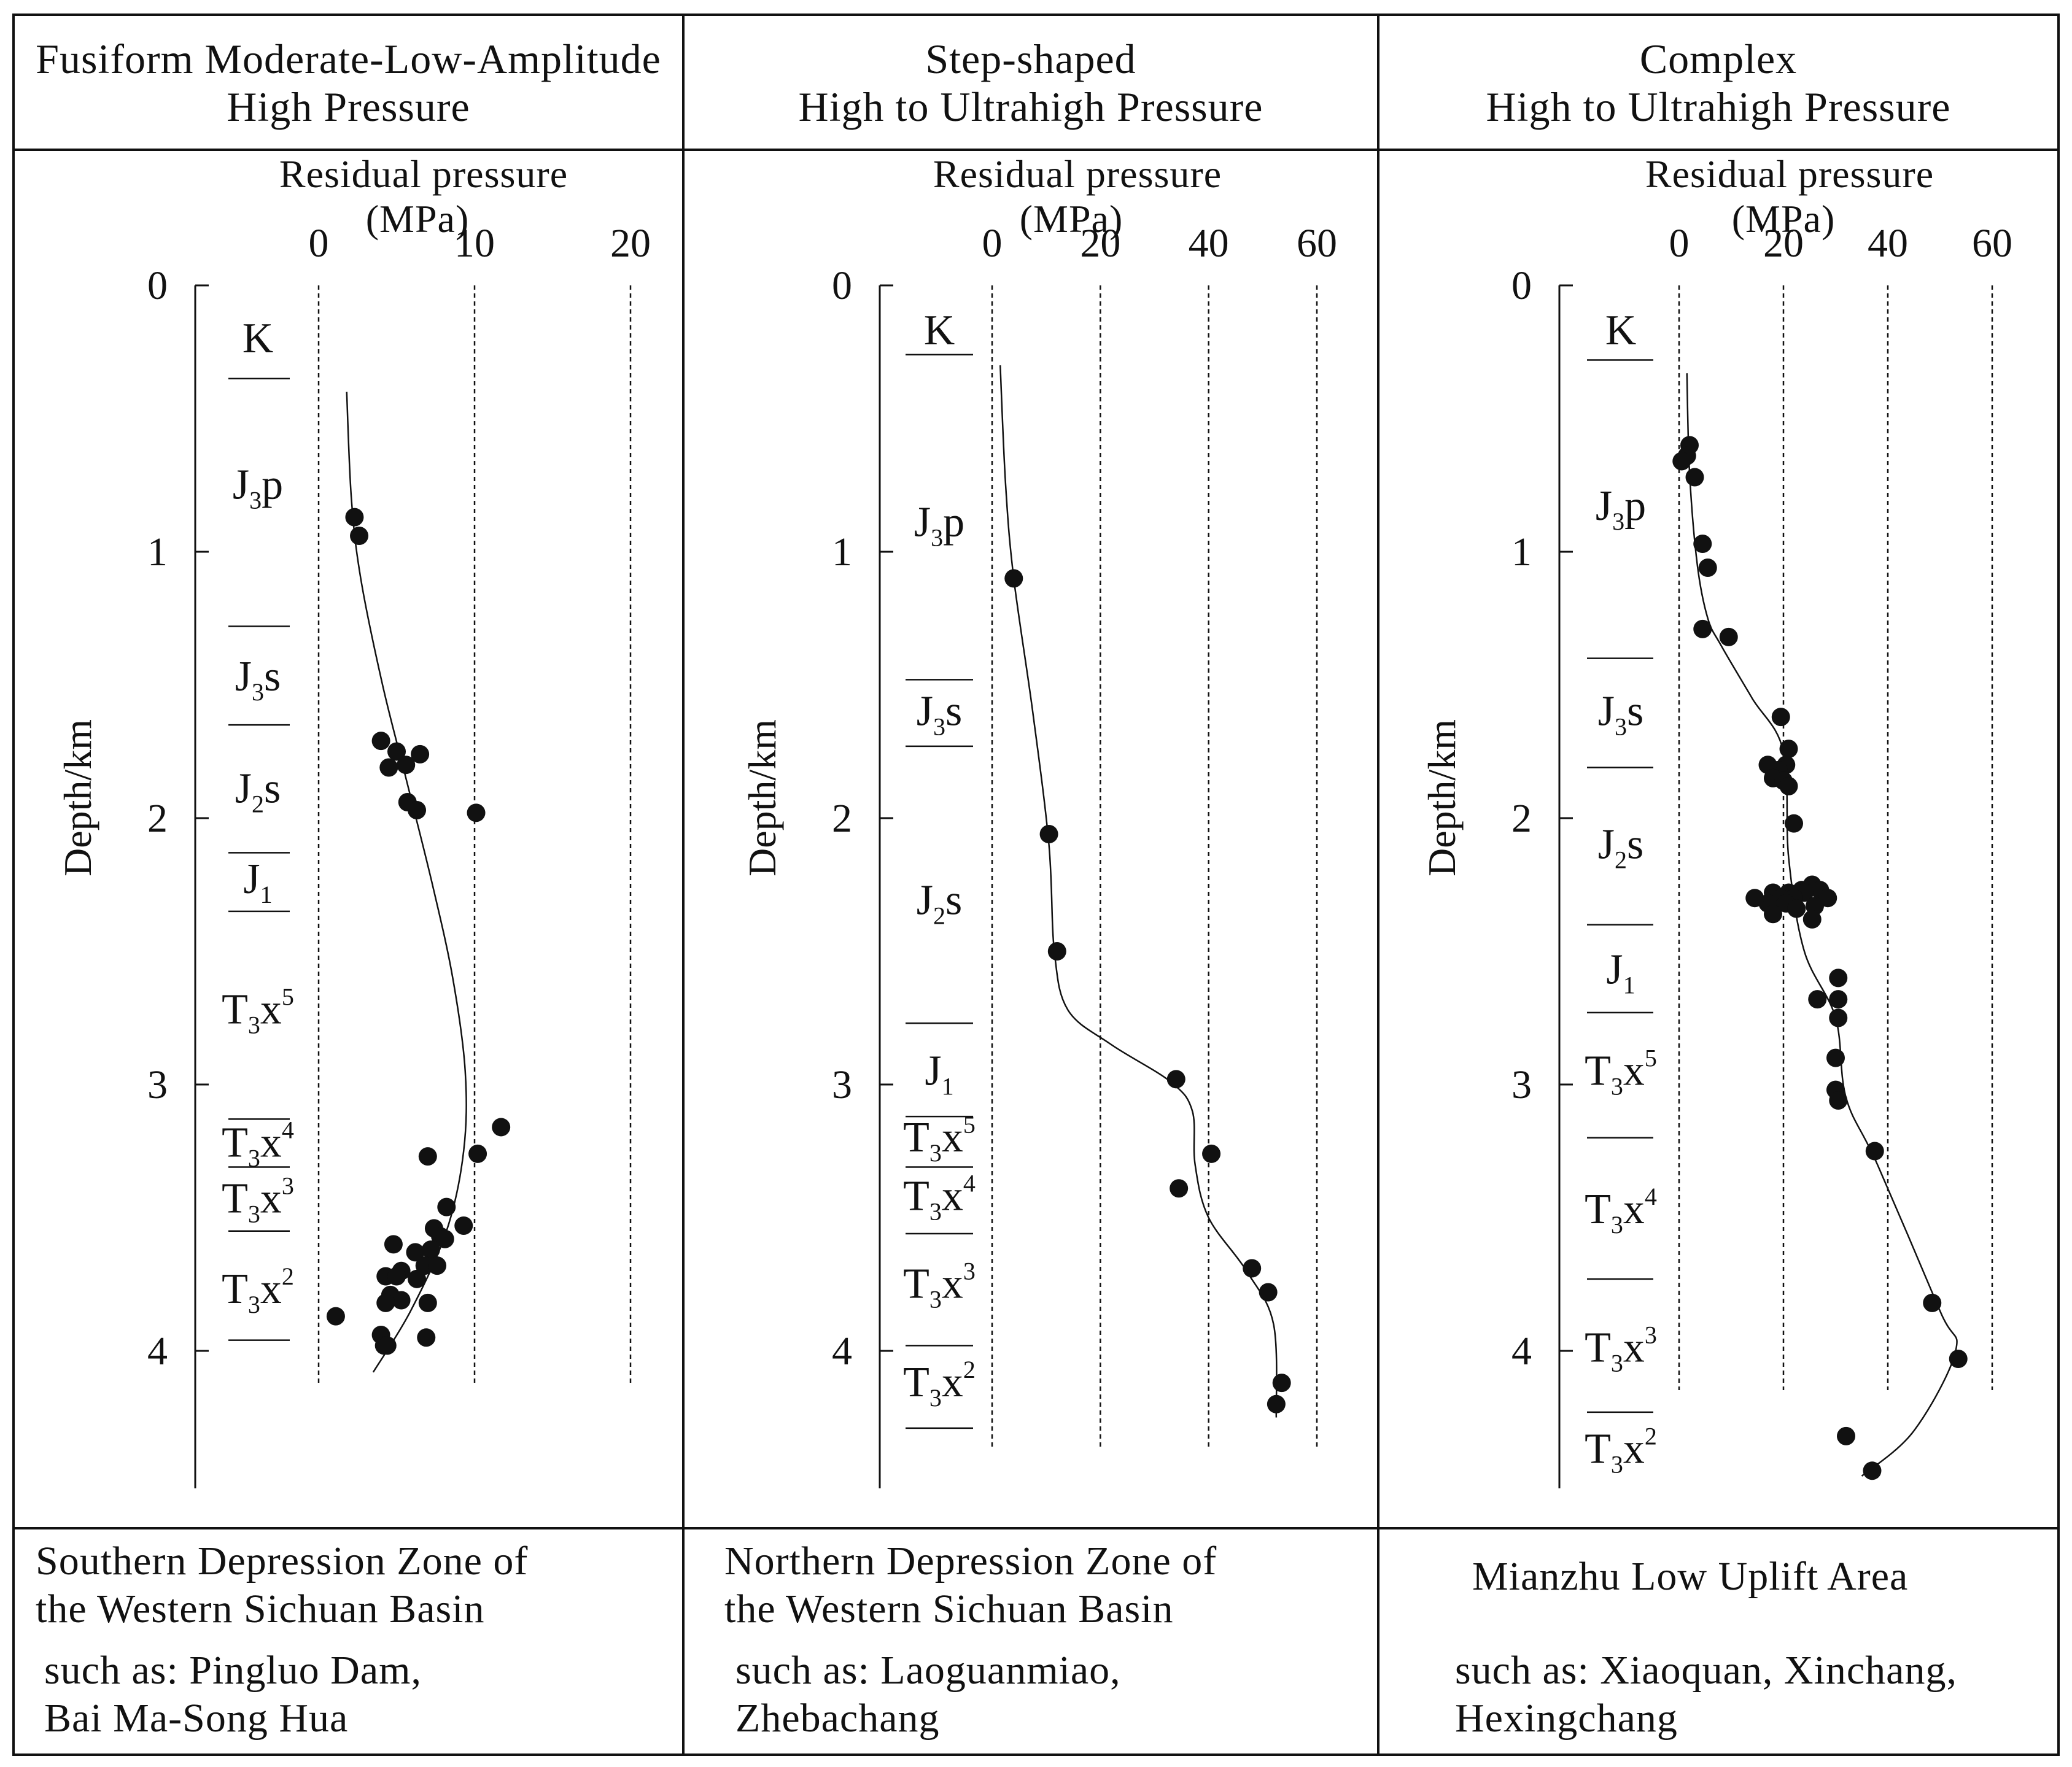 The image size is (2072, 1767). What do you see at coordinates (928, 1670) in the screenshot?
I see `panel-2-examples-line-1: such as: Laoguanmiao,` at bounding box center [928, 1670].